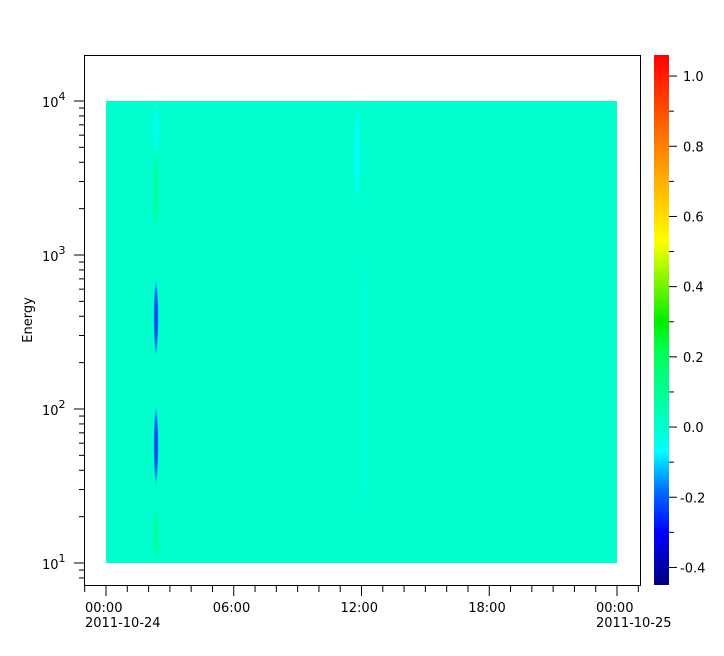  I want to click on colorbar-tick-label: 0.8, so click(693, 147).